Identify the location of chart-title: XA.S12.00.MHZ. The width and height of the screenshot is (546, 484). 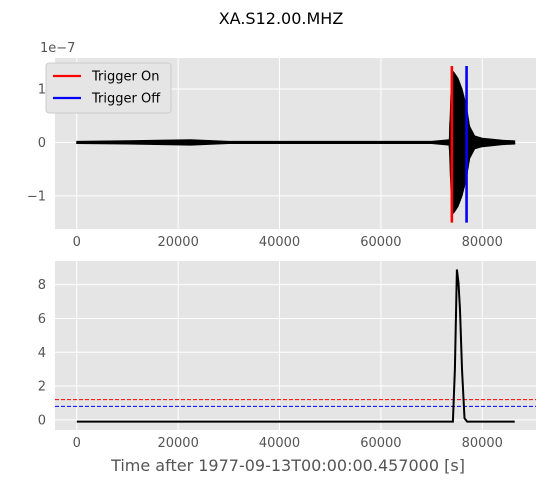
(281, 18).